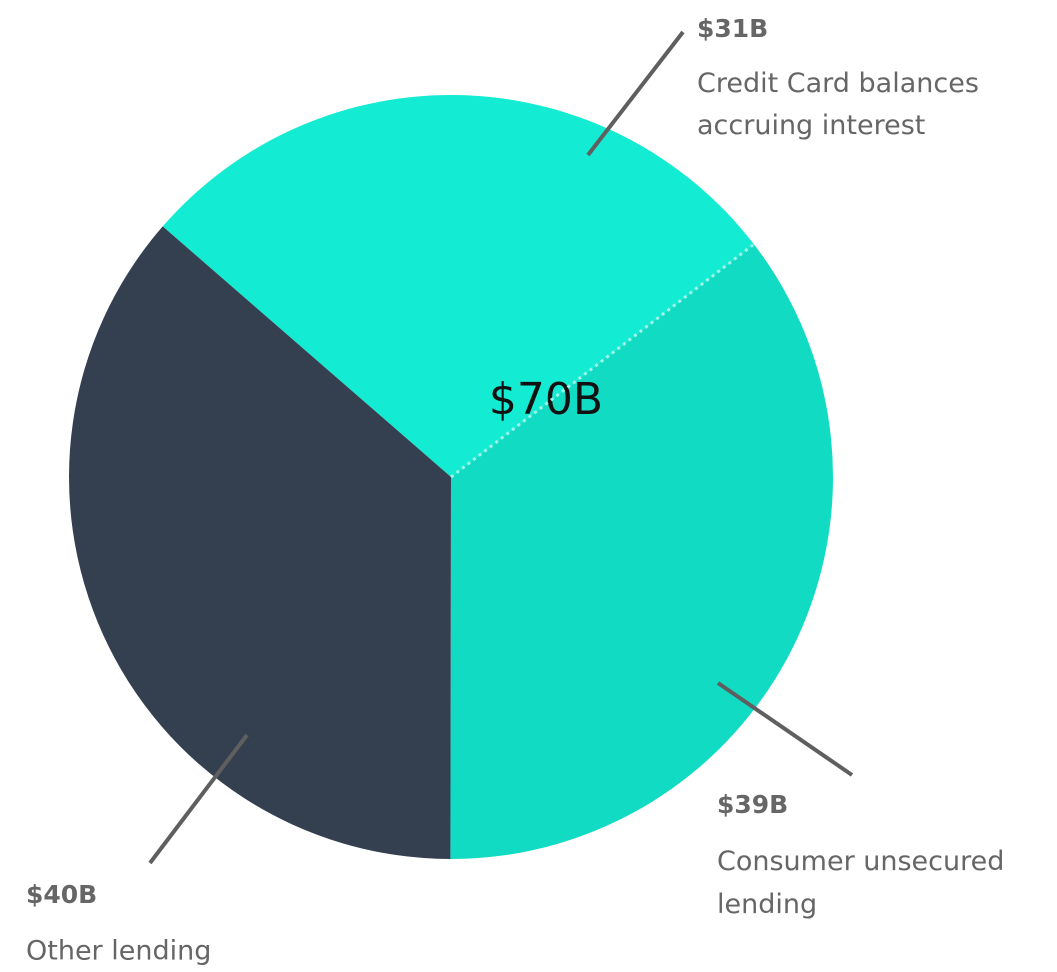 This screenshot has width=1057, height=972. What do you see at coordinates (61, 894) in the screenshot?
I see `value-label: $40B` at bounding box center [61, 894].